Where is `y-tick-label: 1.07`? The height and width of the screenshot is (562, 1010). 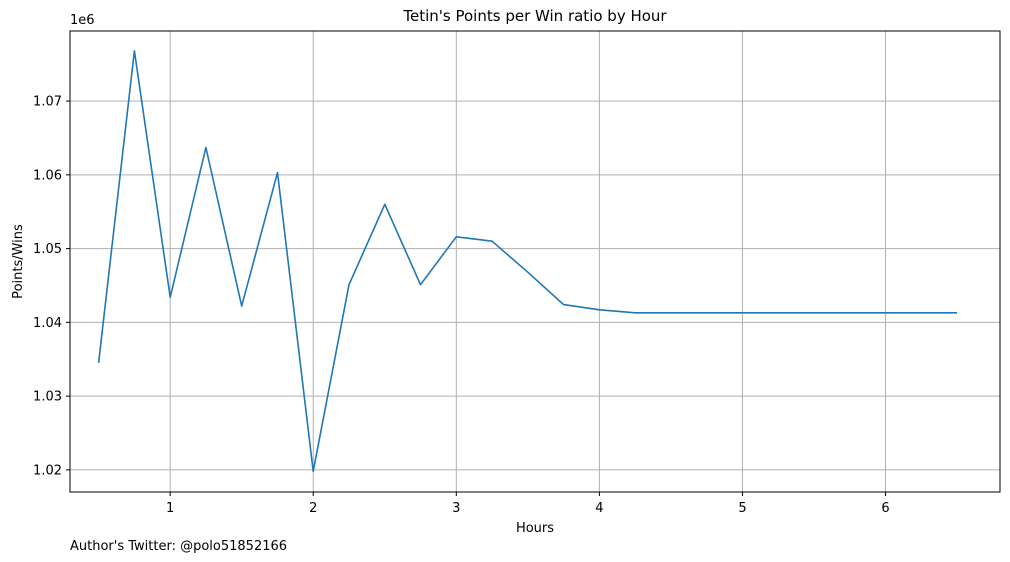 y-tick-label: 1.07 is located at coordinates (47, 102).